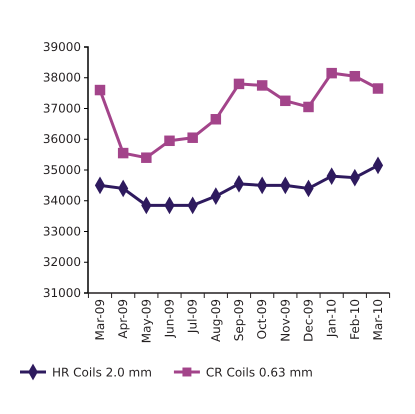 This screenshot has width=415, height=414. Describe the element at coordinates (215, 320) in the screenshot. I see `x-tick-label: Aug-09` at that location.